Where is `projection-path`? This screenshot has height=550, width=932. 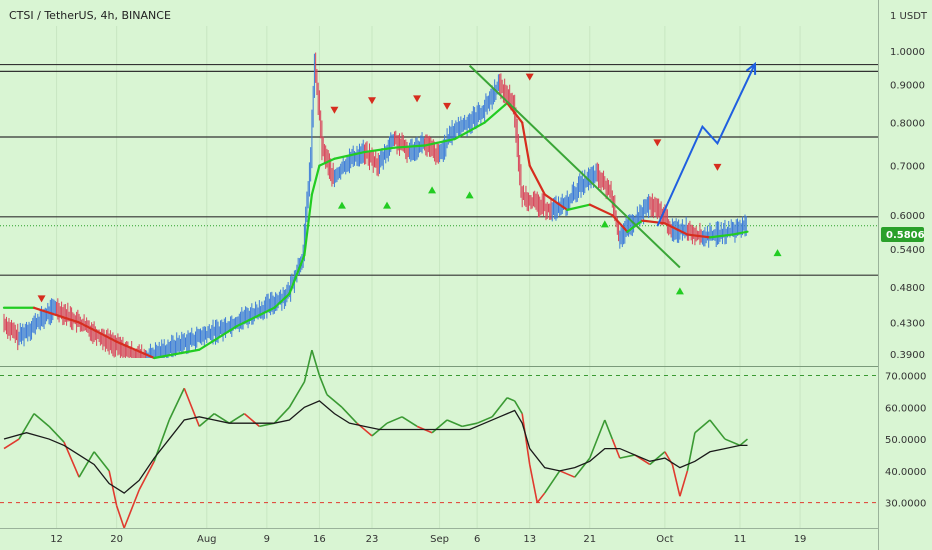 projection-path is located at coordinates (706, 145).